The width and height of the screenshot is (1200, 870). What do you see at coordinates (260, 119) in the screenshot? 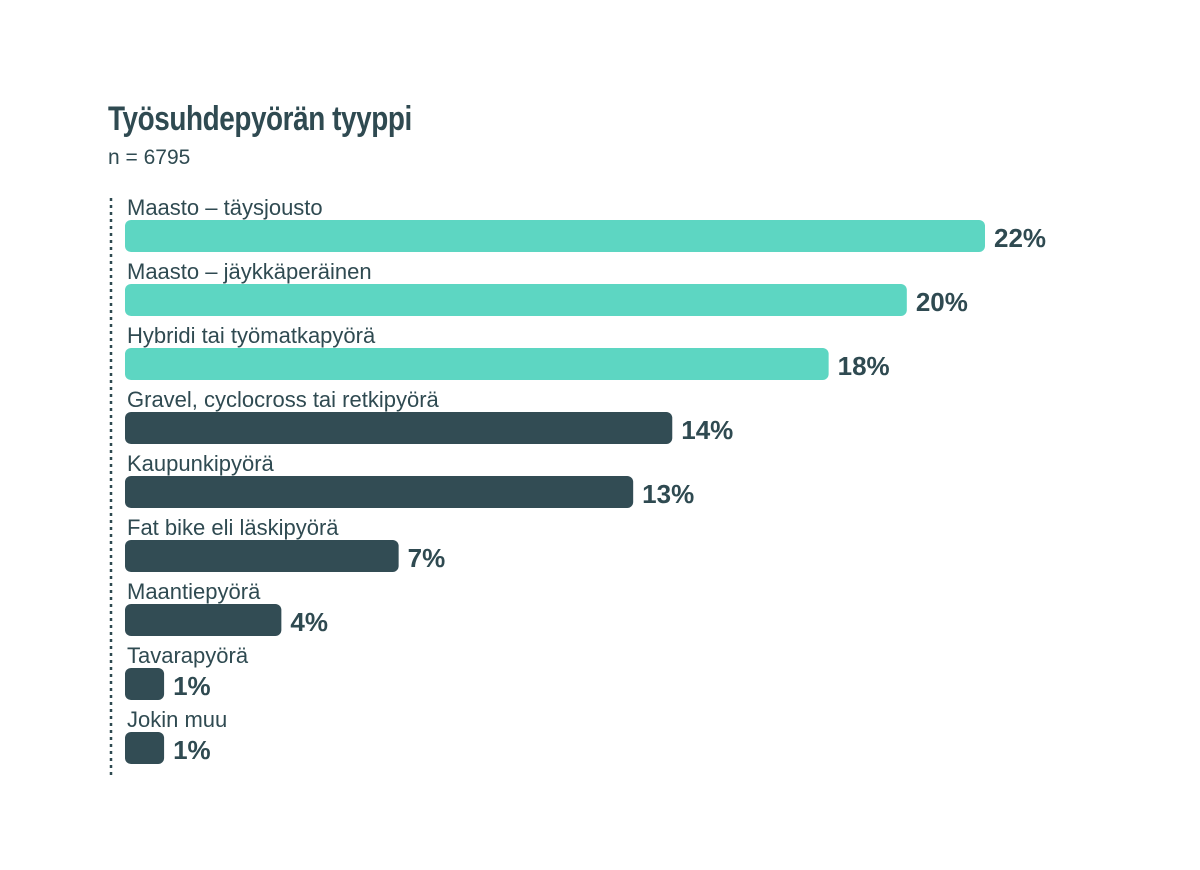
I see `chart-title: Työsuhdepyörän tyyppi` at bounding box center [260, 119].